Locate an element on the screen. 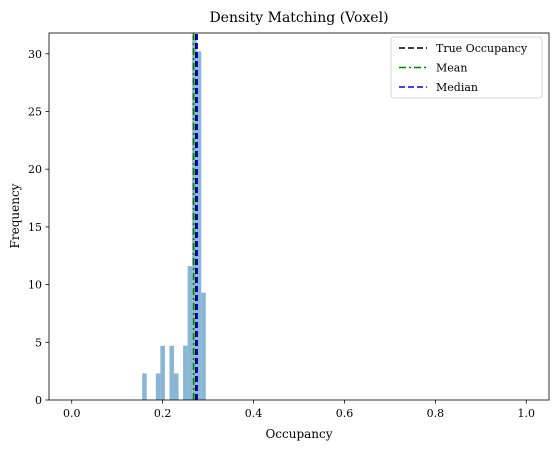 This screenshot has width=557, height=450. y-axis-ticks: 0 5 10 15 20 25 30 is located at coordinates (38, 227).